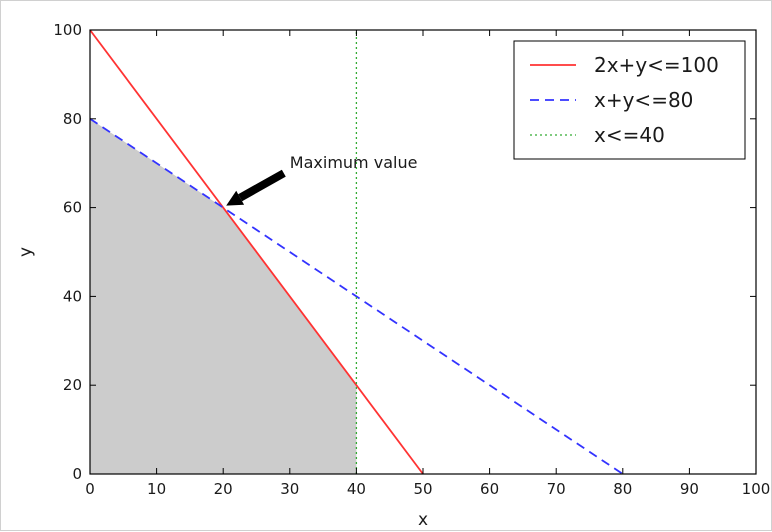 Image resolution: width=772 pixels, height=532 pixels. I want to click on x-tick-label: 70, so click(556, 489).